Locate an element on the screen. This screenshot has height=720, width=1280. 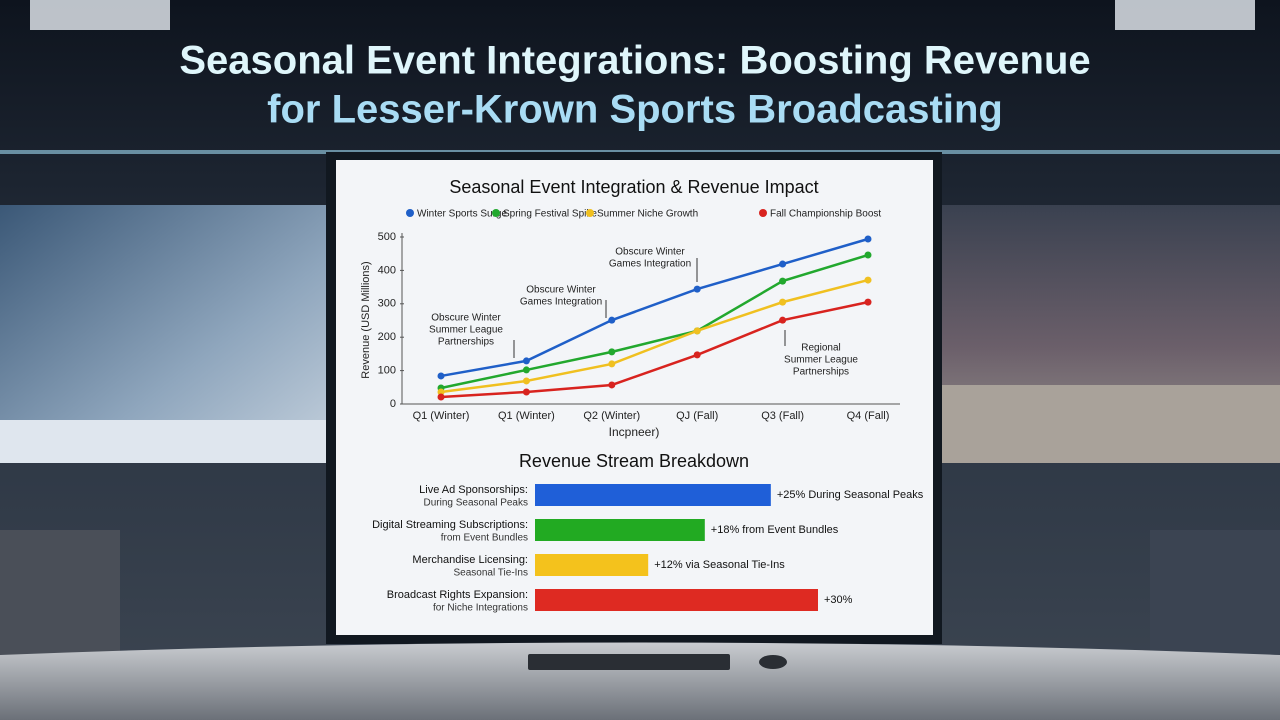
y-axis-label: Revenue (USD Millions) is located at coordinates (366, 319).